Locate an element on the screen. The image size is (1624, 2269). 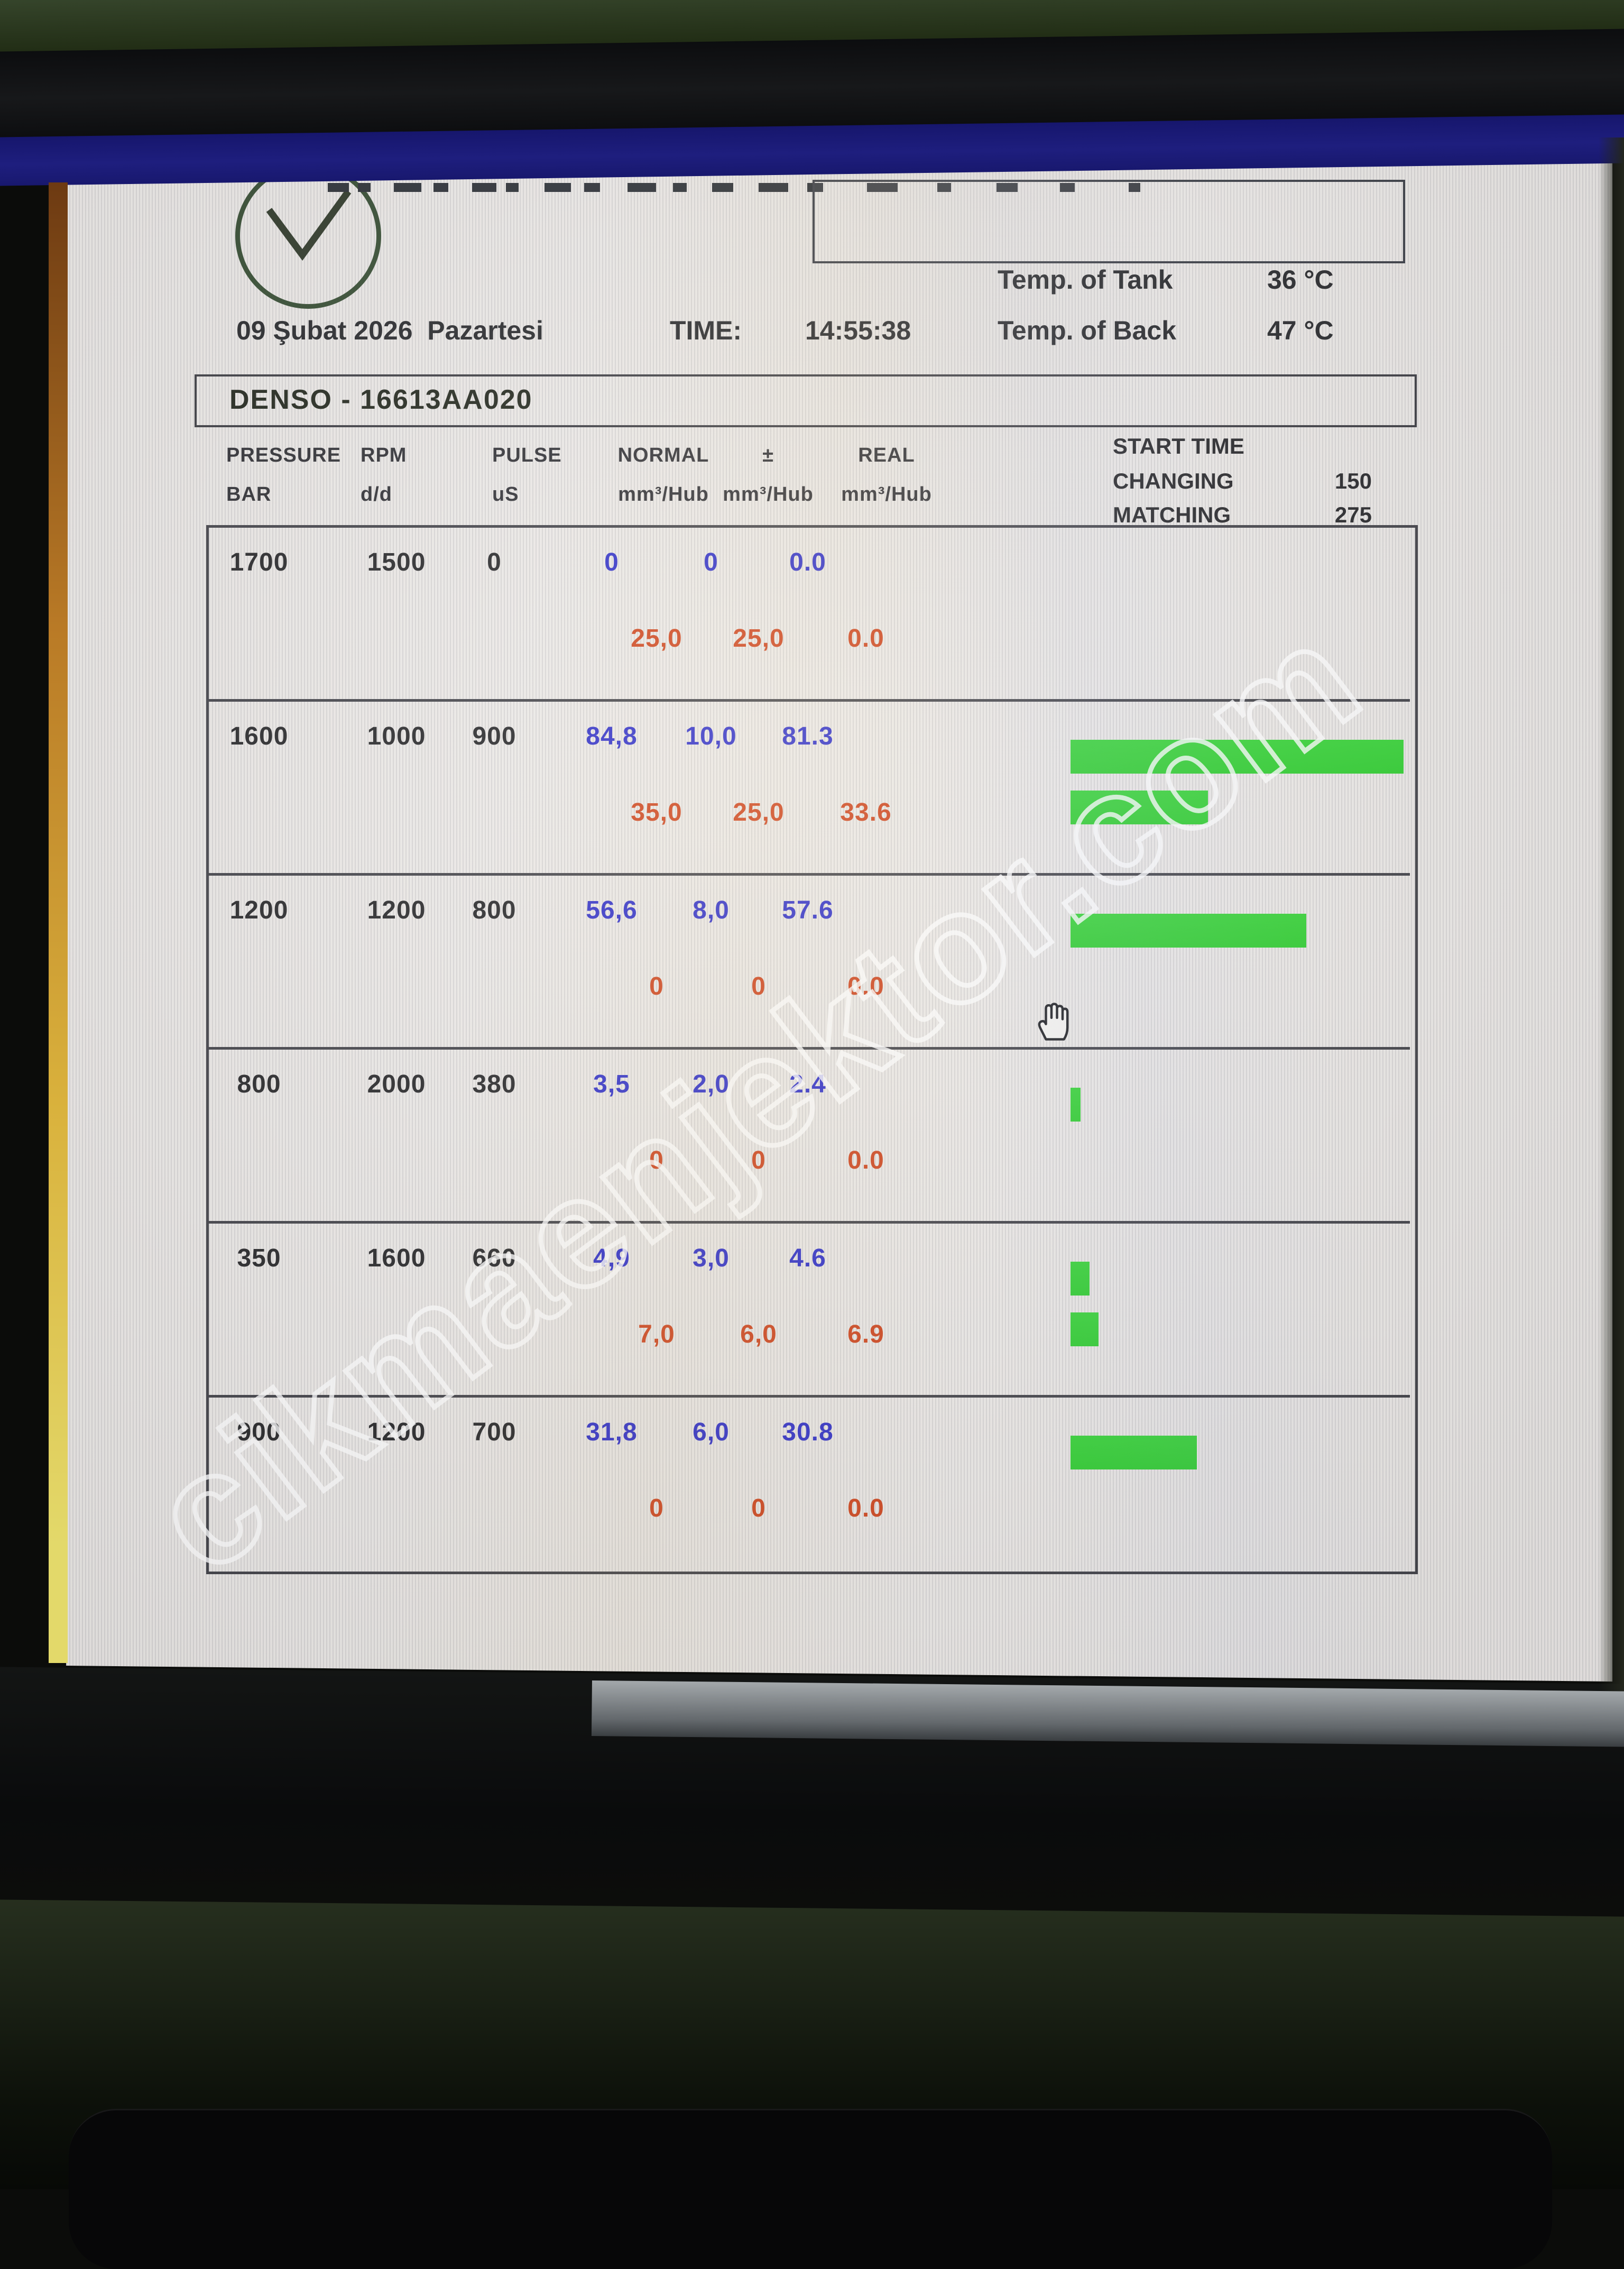
table-row: 1700 1500 0 0 0 0.0 25,0 25,0 0.0 is located at coordinates (809, 615).